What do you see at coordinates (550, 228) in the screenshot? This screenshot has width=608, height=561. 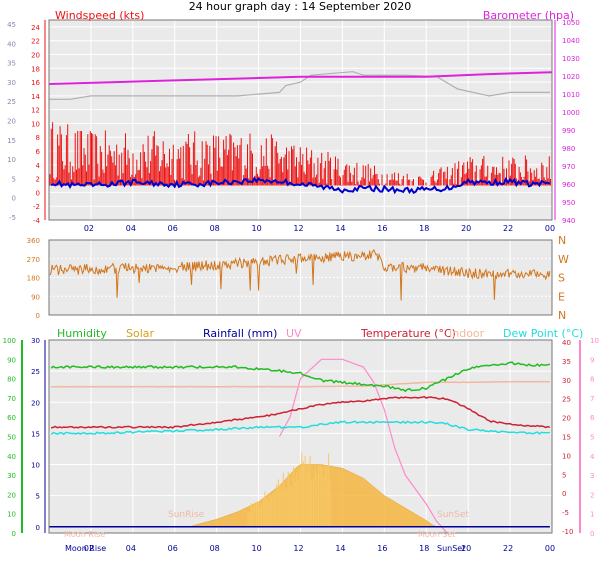 I see `time-tick-label: 00` at bounding box center [550, 228].